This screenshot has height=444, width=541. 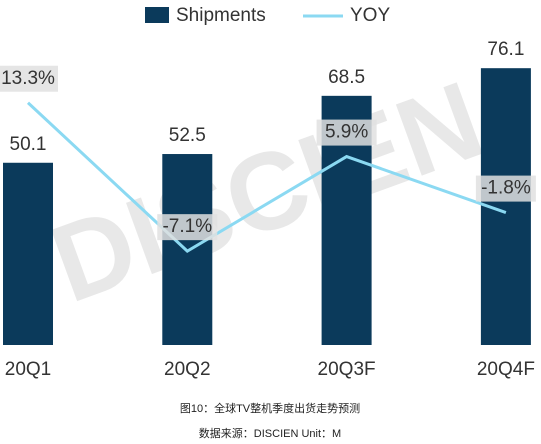 I want to click on x-tick-label: 20Q1, so click(x=28, y=369).